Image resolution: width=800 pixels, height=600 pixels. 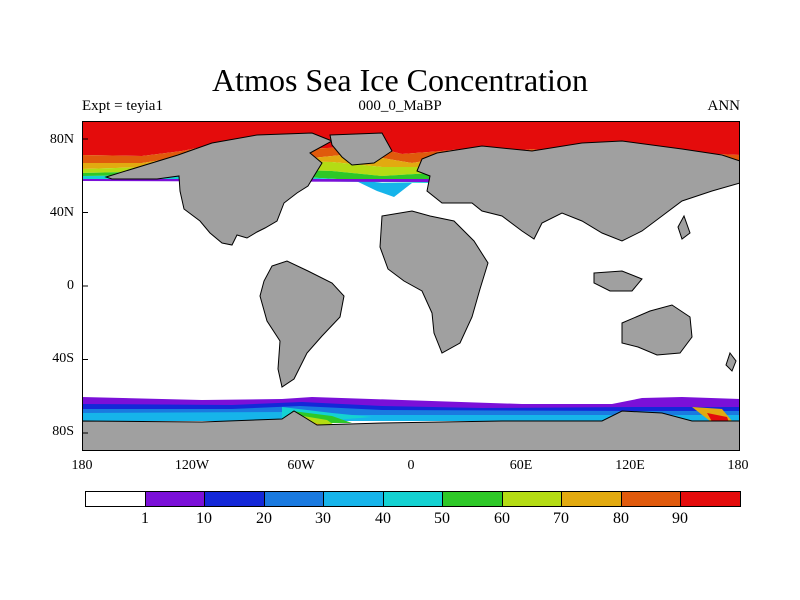 I want to click on y-tick-label: 40N, so click(x=61, y=212).